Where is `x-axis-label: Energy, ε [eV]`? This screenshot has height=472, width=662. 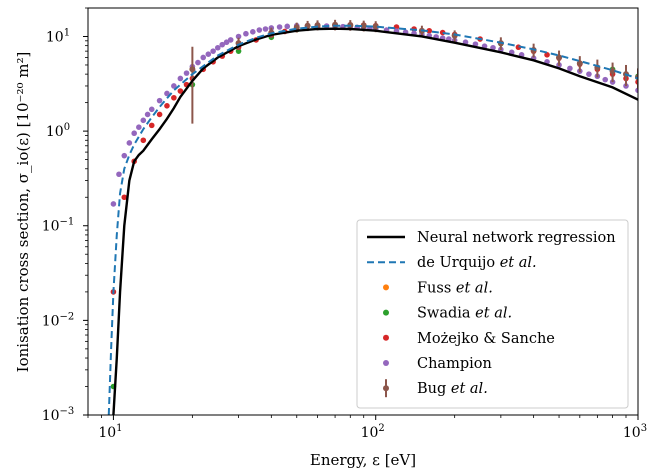 x-axis-label: Energy, ε [eV] is located at coordinates (363, 460).